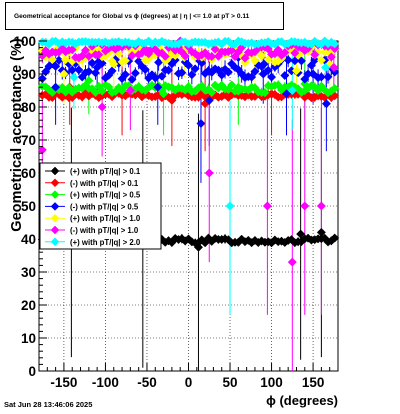  I want to click on legend-label: (+) with pT/|q| > 2.0, so click(105, 242).